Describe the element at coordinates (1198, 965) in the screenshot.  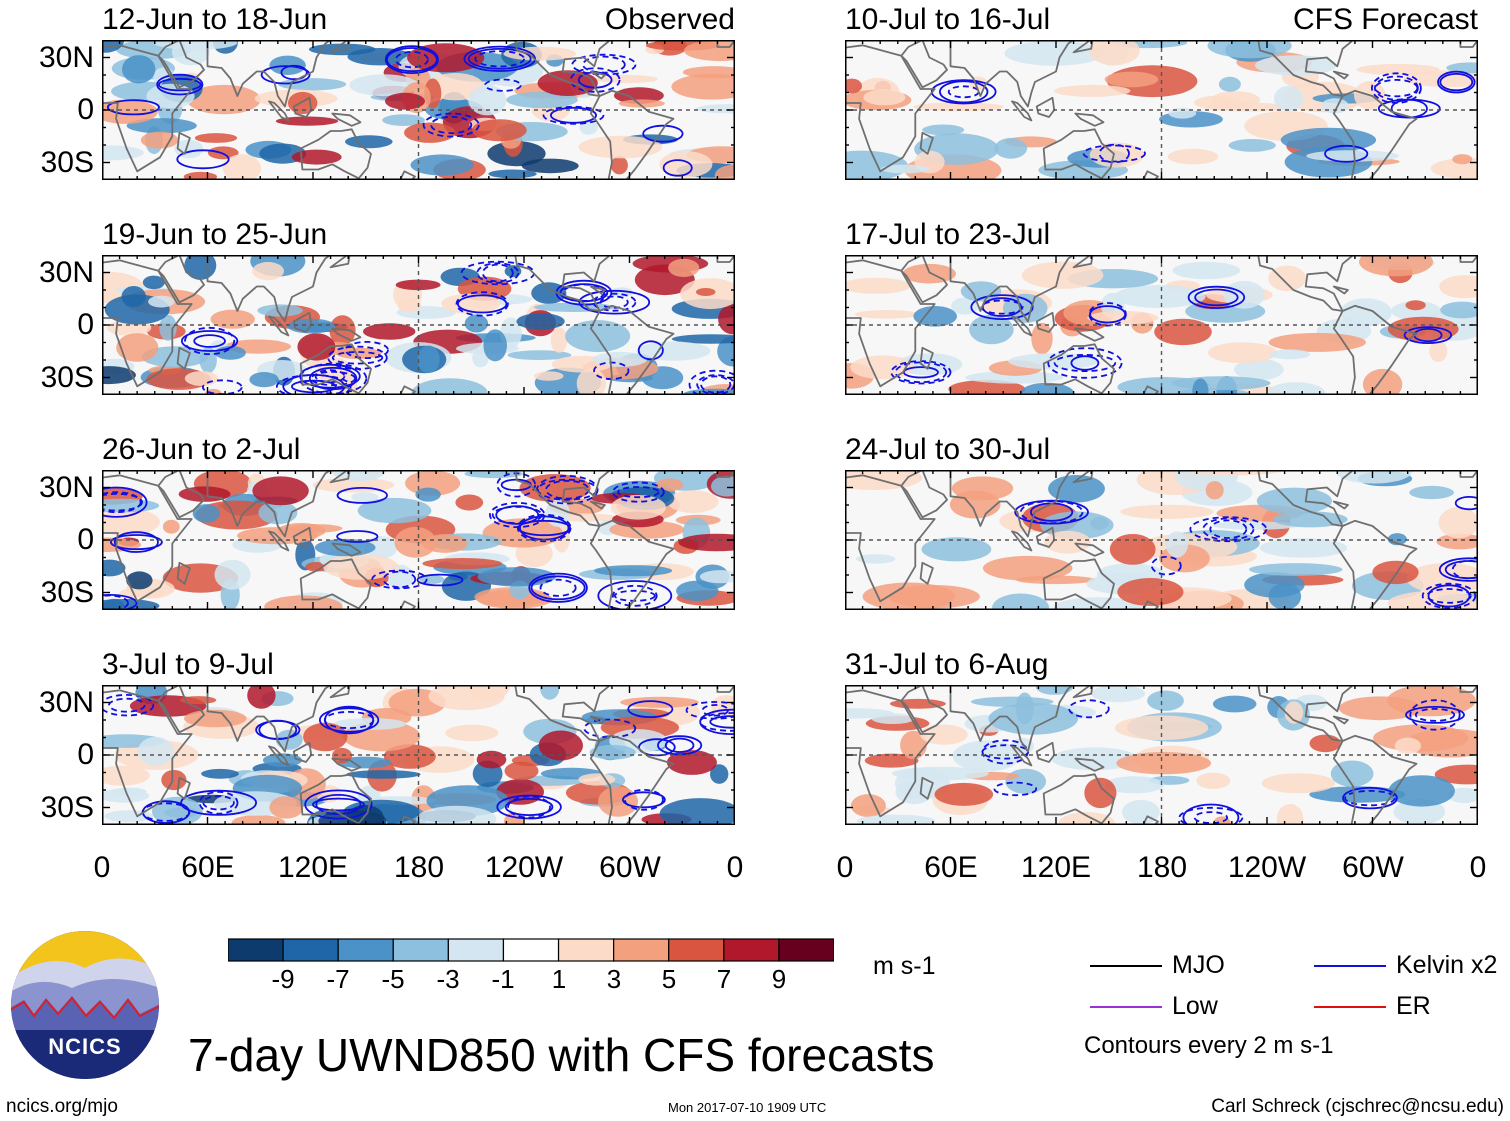
I see `legend-label-0: MJO` at that location.